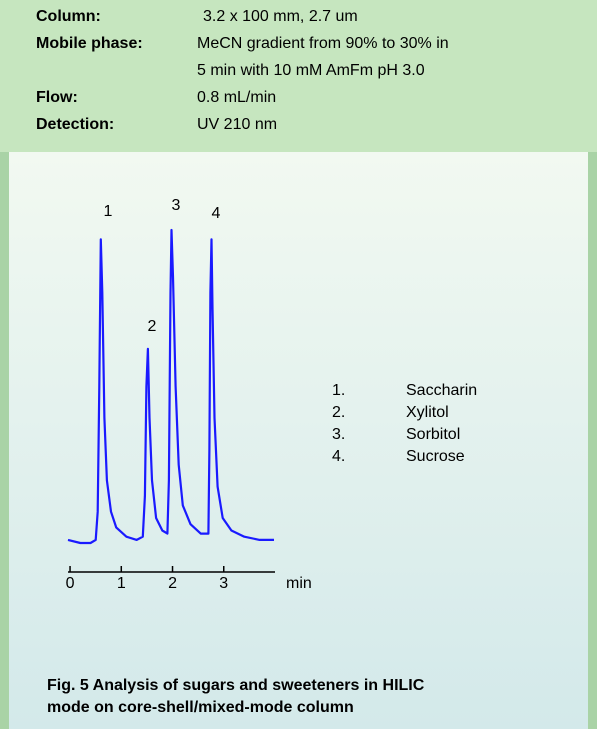 The height and width of the screenshot is (729, 597). What do you see at coordinates (152, 326) in the screenshot?
I see `peak-label: 2` at bounding box center [152, 326].